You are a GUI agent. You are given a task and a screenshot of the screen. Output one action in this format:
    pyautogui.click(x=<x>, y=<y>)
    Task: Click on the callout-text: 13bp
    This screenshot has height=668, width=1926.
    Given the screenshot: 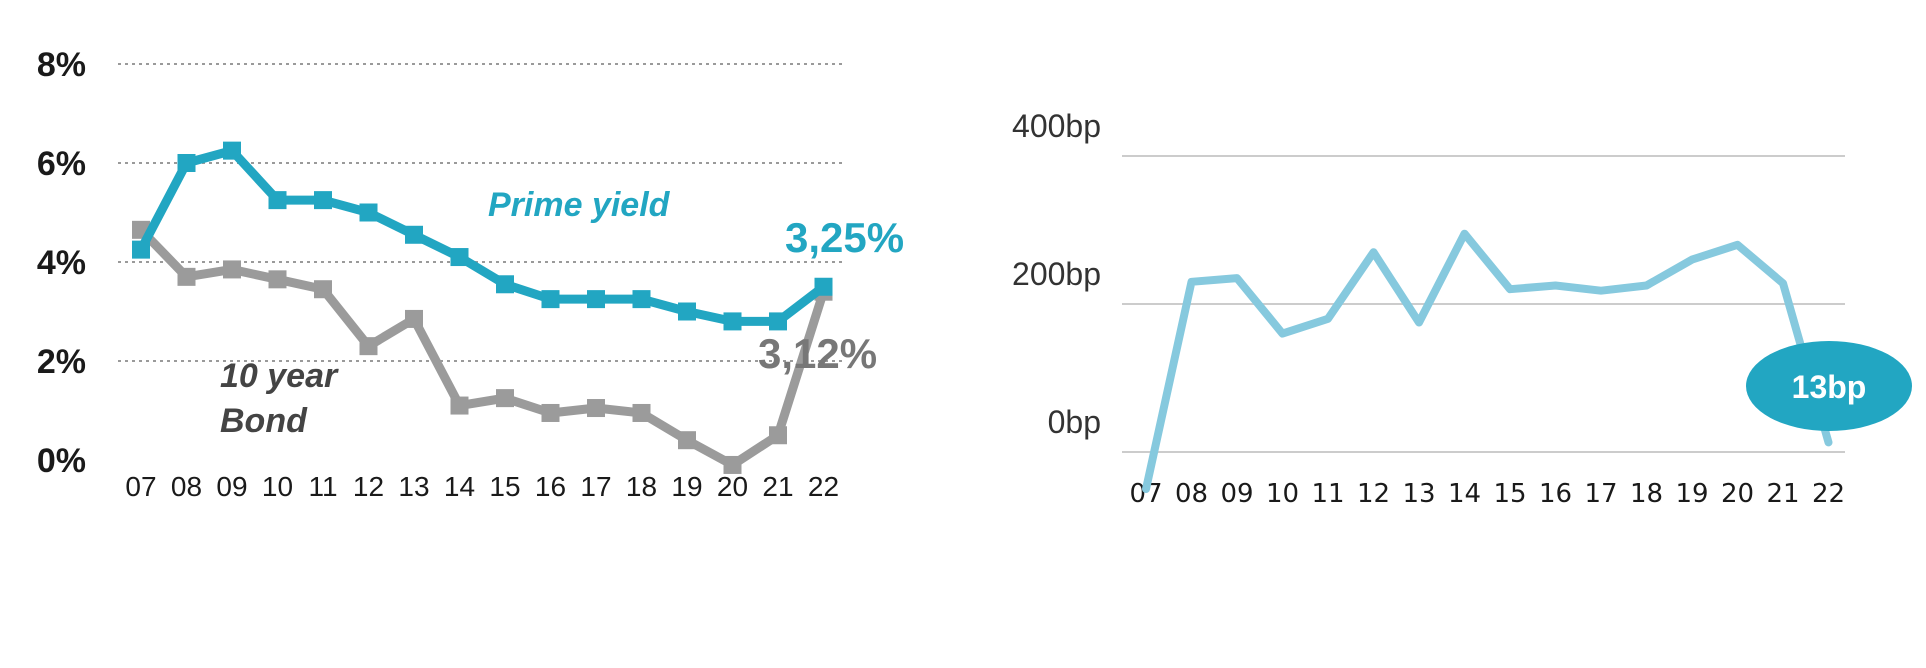 What is the action you would take?
    pyautogui.click(x=1829, y=387)
    